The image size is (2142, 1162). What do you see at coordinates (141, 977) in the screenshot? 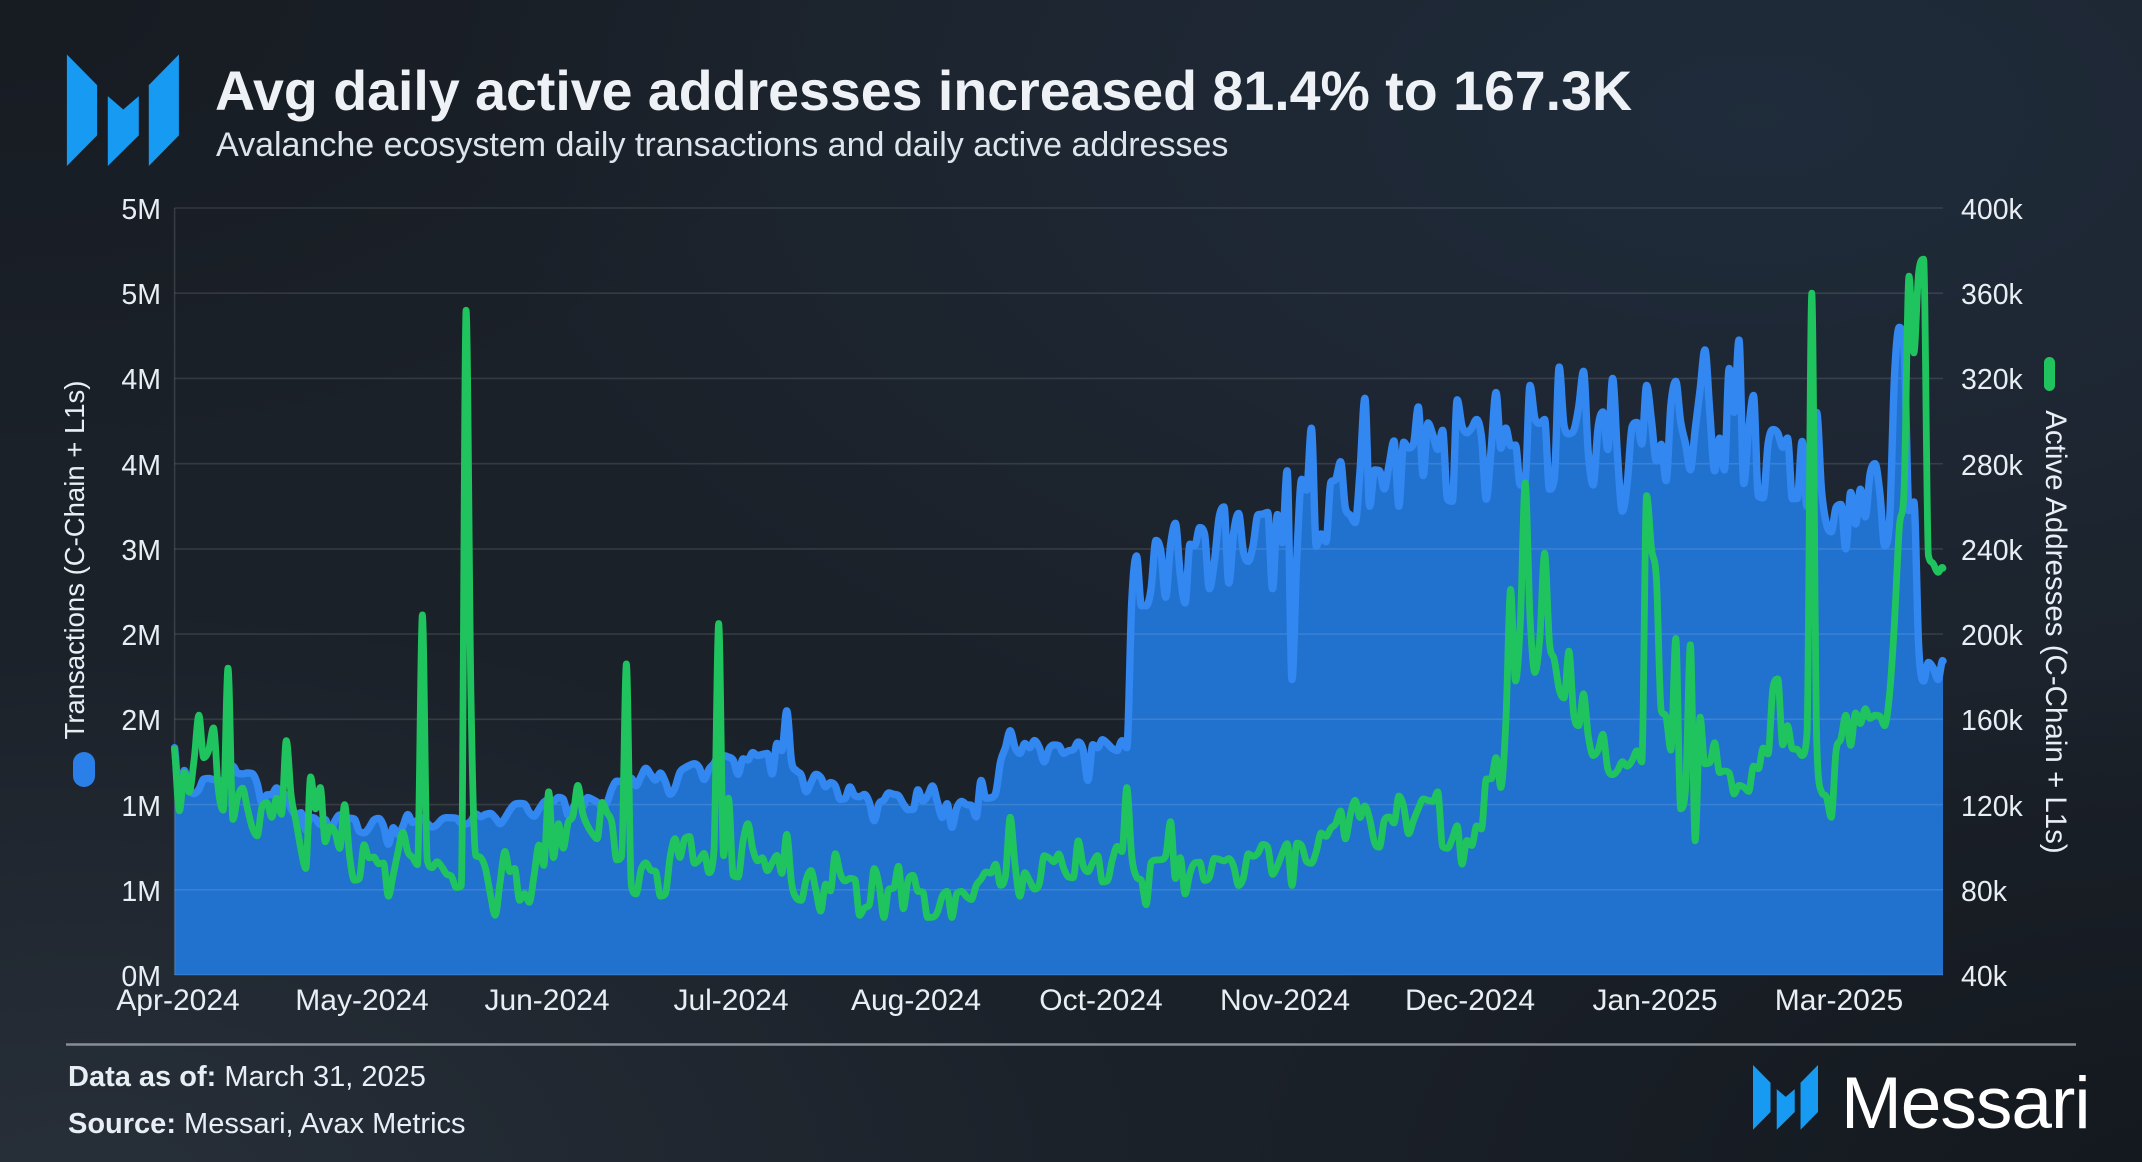
I see `svg-text: 0M` at bounding box center [141, 977].